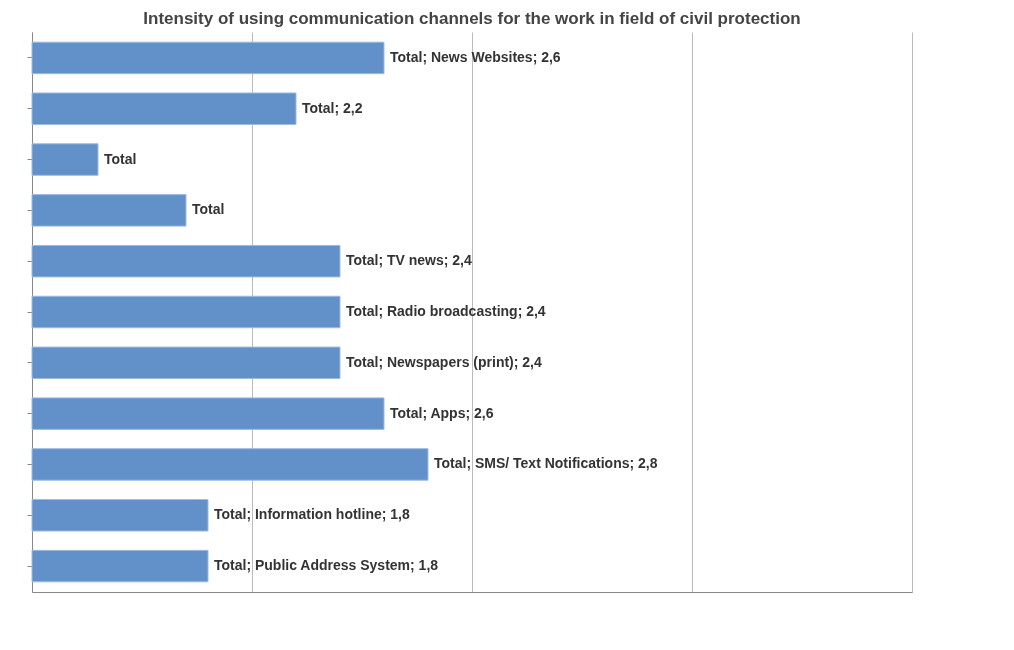 The height and width of the screenshot is (650, 1014). What do you see at coordinates (472, 18) in the screenshot?
I see `chart-title: Intensity of using communication channels for the work in field of civil protection` at bounding box center [472, 18].